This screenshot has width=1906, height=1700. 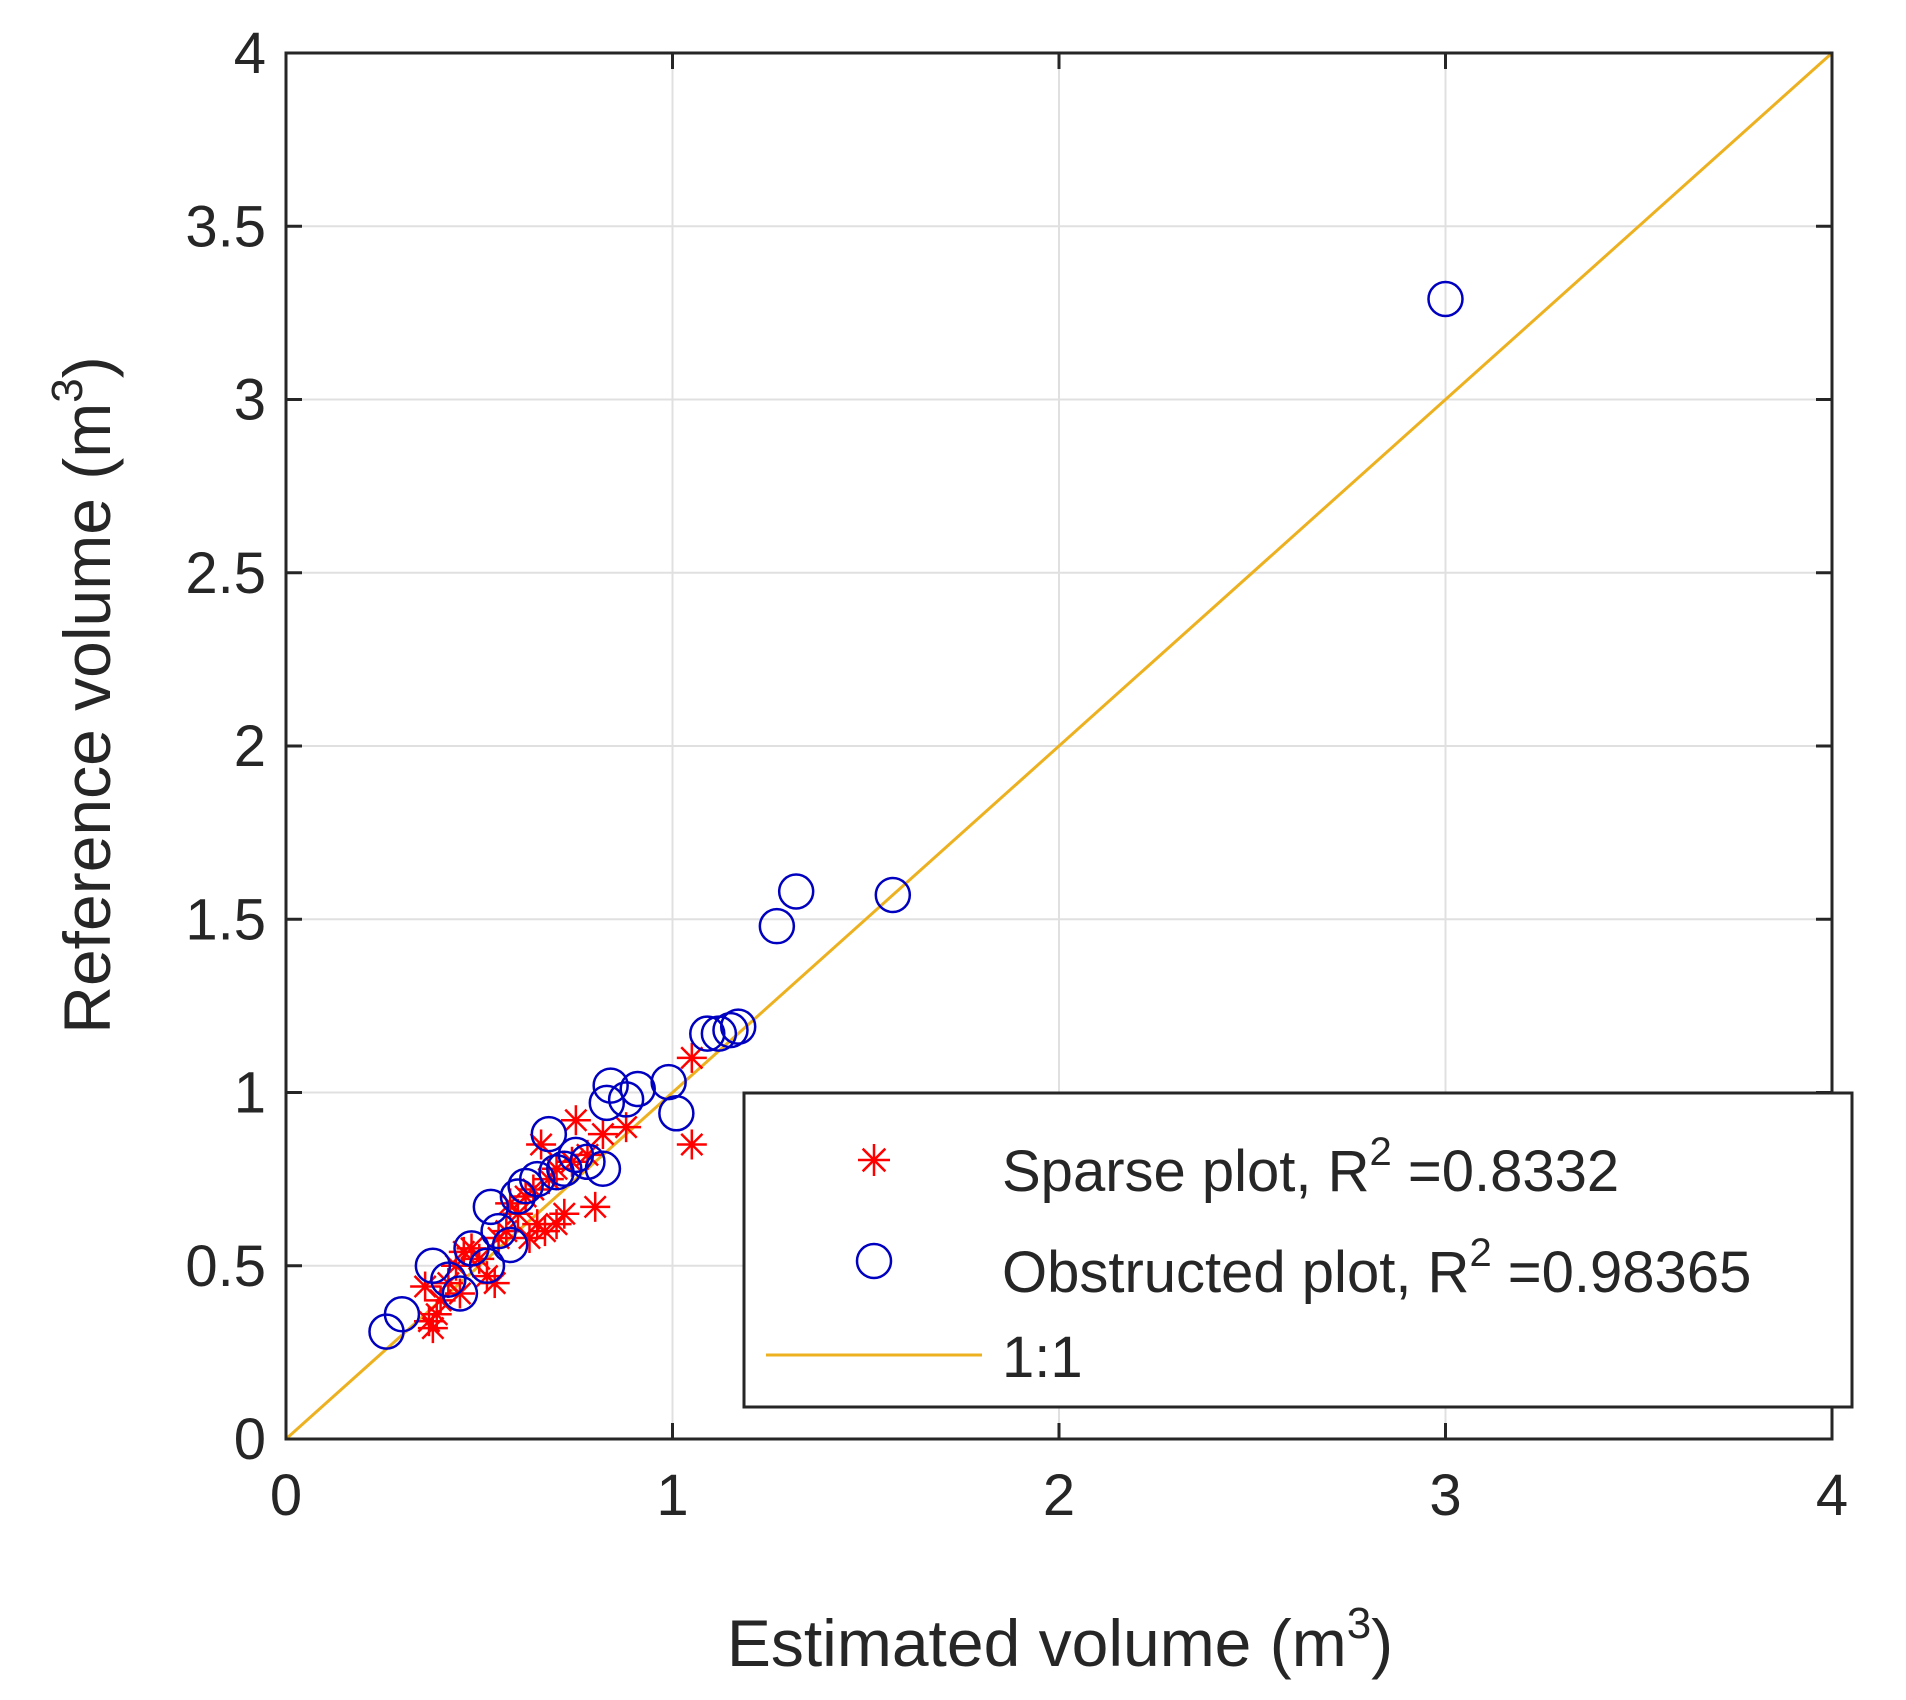 I want to click on y-tick-label: 3.5, so click(x=225, y=226).